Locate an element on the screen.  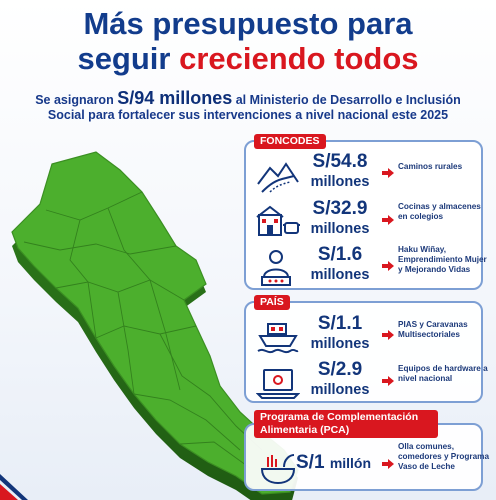
headline-line-2-start: seguir is located at coordinates (128, 58).